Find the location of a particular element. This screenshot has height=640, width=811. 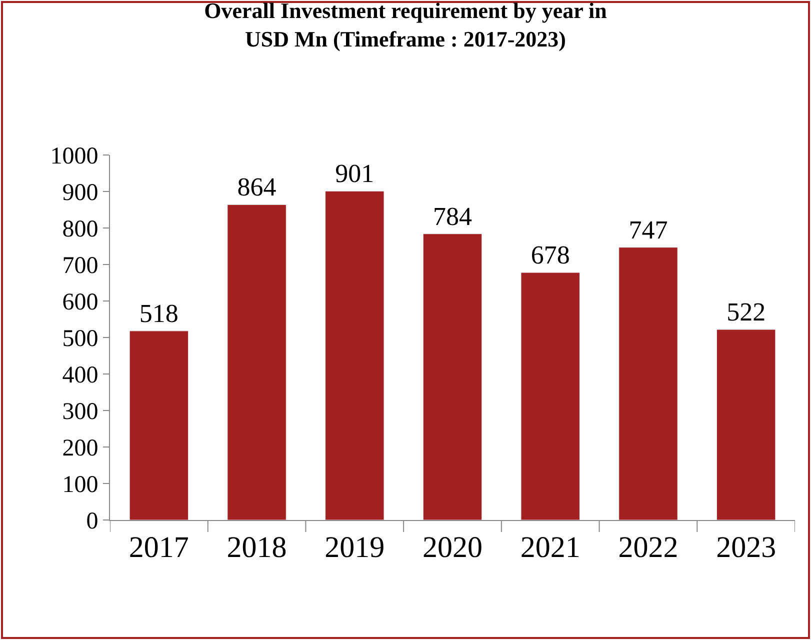

y-tick-label: 900 is located at coordinates (80, 193).